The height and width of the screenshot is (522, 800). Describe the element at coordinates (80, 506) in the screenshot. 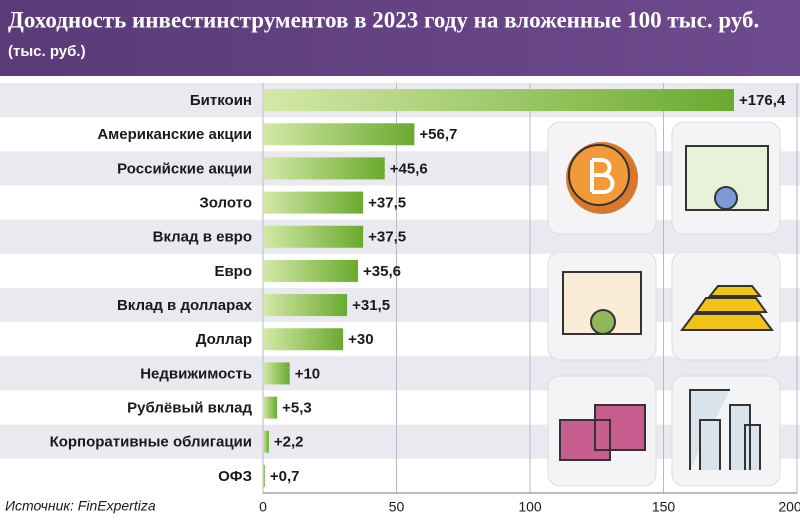

I see `source: Источник: FinExpertiza` at that location.